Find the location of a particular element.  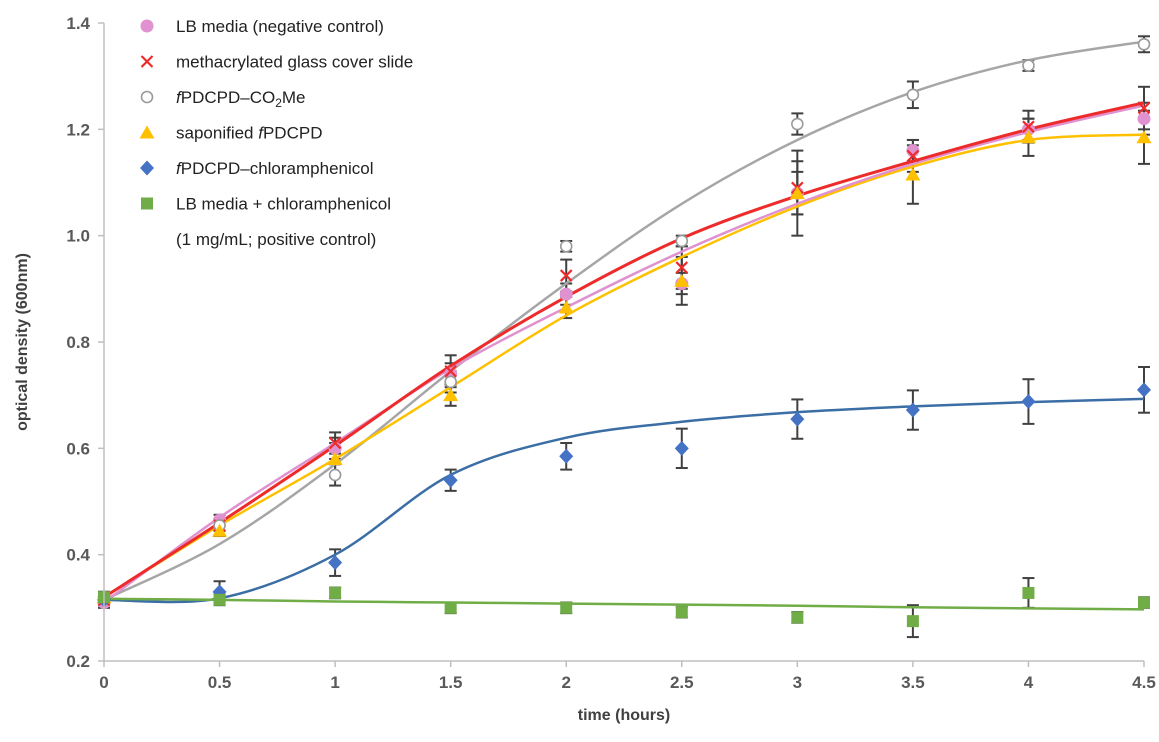

x-tick-label: 4.5 is located at coordinates (1144, 682).